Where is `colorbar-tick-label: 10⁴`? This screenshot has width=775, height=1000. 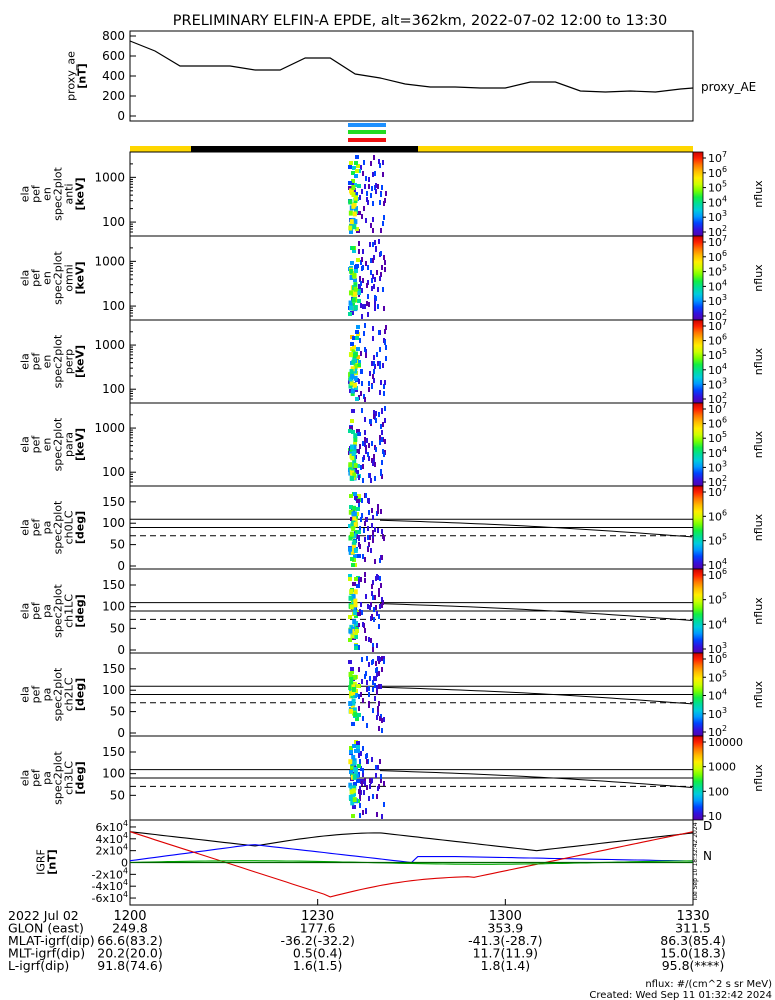 colorbar-tick-label: 10⁴ is located at coordinates (717, 369).